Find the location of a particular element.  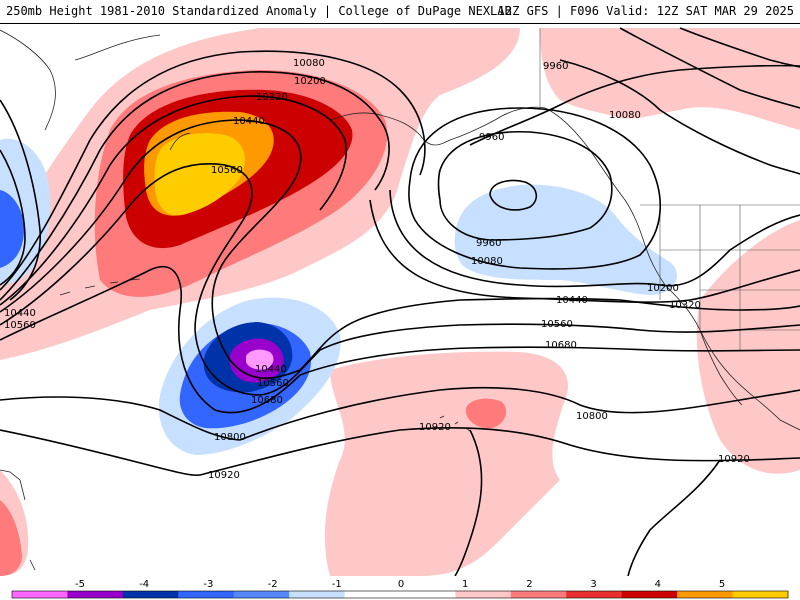

label-9960-ne: 9960 is located at coordinates (555, 66).